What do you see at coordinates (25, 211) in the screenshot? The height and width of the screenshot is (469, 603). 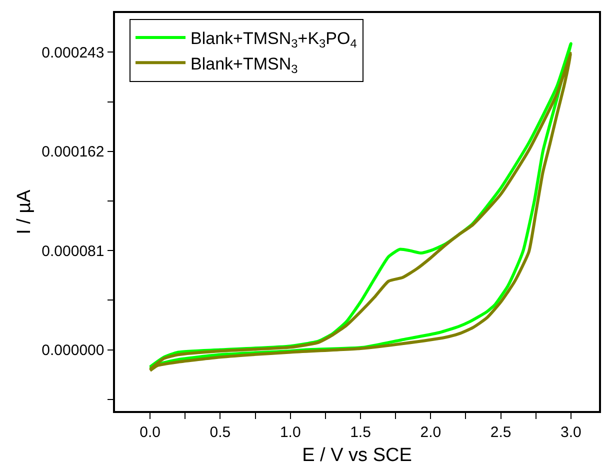 I see `y-axis-title: I / µA` at bounding box center [25, 211].